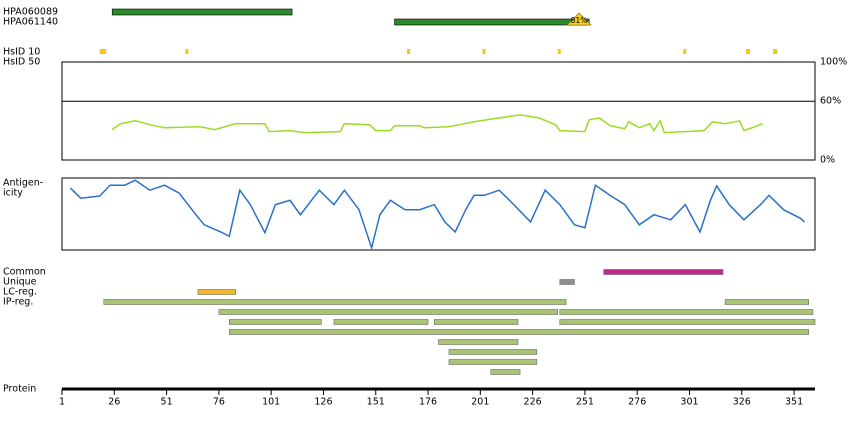 The image size is (850, 430). I want to click on identity-label: 81%, so click(579, 20).